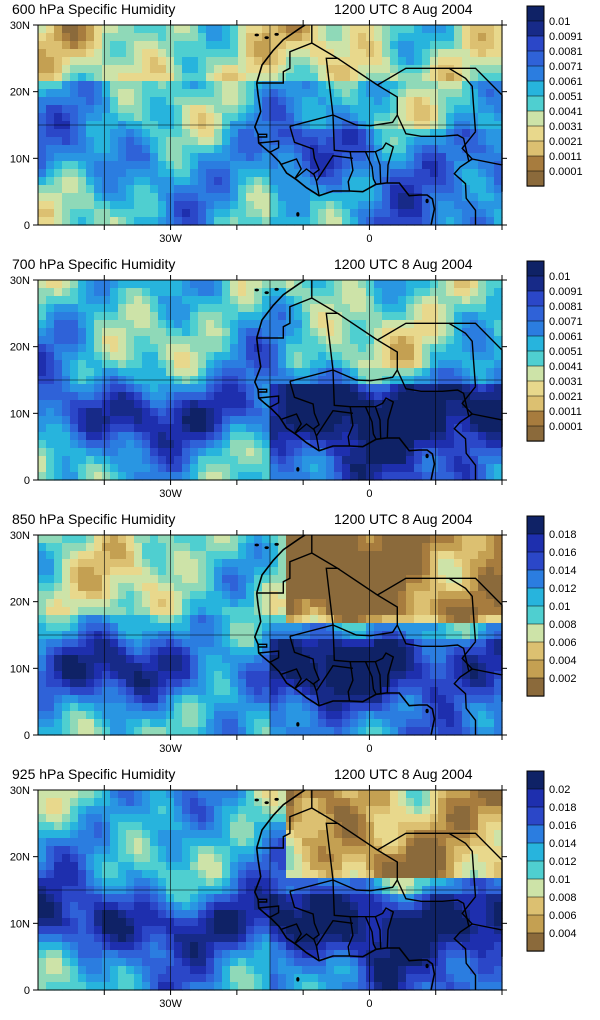  What do you see at coordinates (535, 313) in the screenshot?
I see `colorbar-swatch` at bounding box center [535, 313].